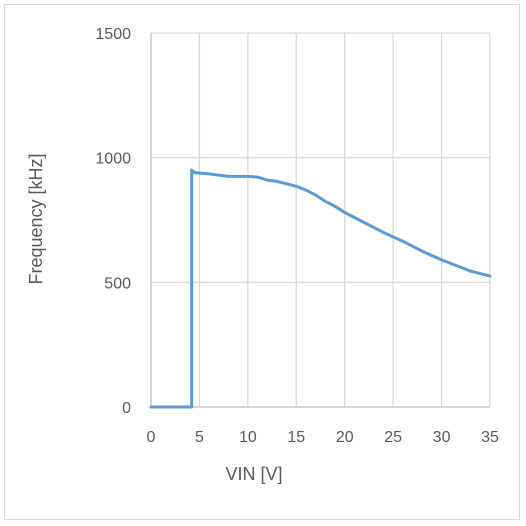  What do you see at coordinates (442, 437) in the screenshot?
I see `x-tick-label-30: 30` at bounding box center [442, 437].